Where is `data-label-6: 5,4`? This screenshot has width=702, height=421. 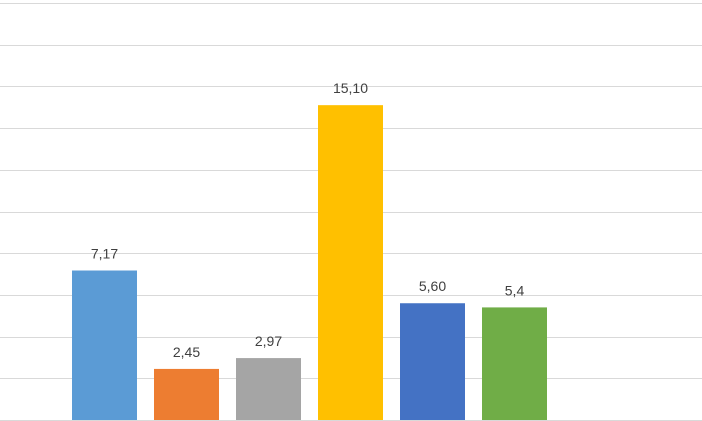 data-label-6: 5,4 is located at coordinates (515, 290).